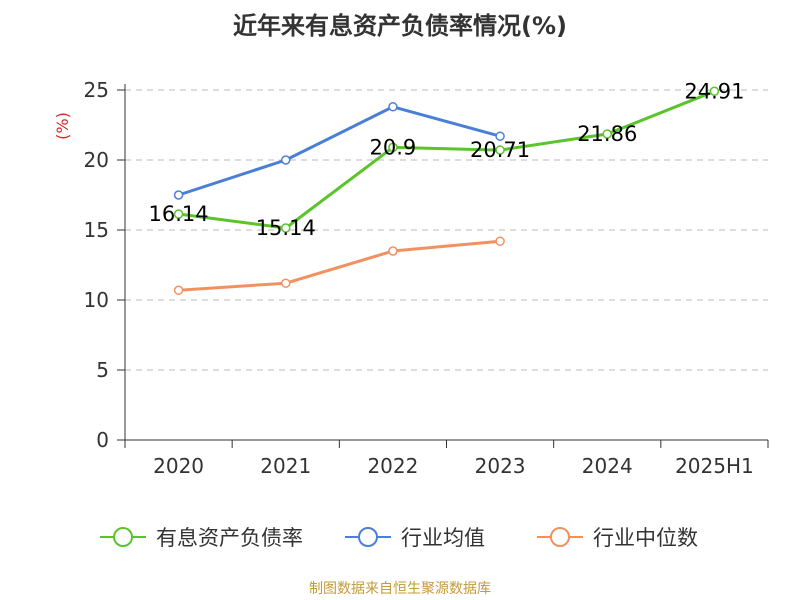  Describe the element at coordinates (285, 466) in the screenshot. I see `x-tick-label-1: 2021` at that location.